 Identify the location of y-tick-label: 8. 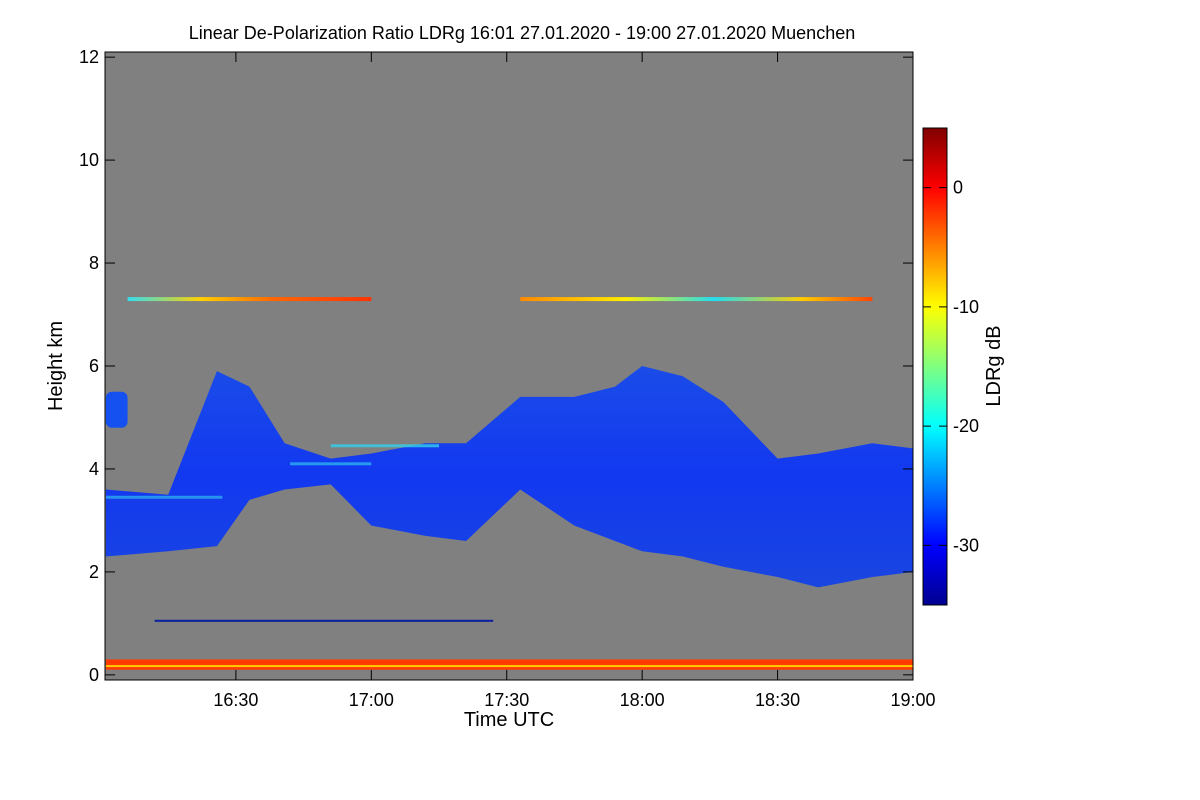
(94, 263).